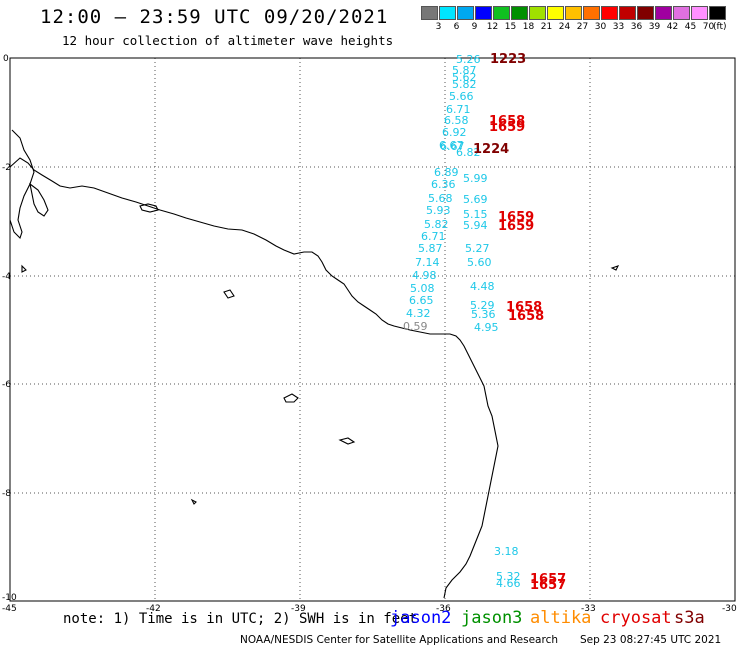 This screenshot has width=740, height=650. I want to click on scale-label: 9, so click(474, 27).